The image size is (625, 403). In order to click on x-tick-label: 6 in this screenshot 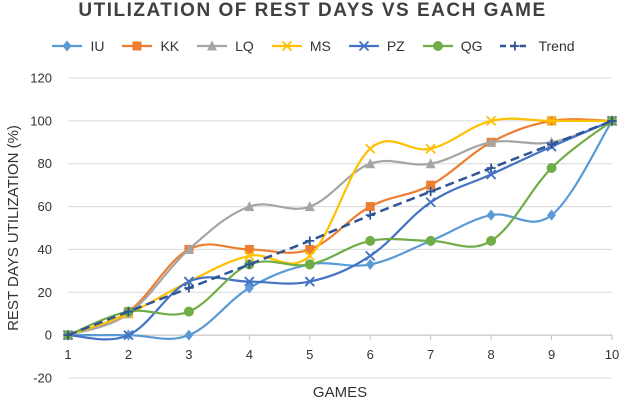, I will do `click(370, 354)`.